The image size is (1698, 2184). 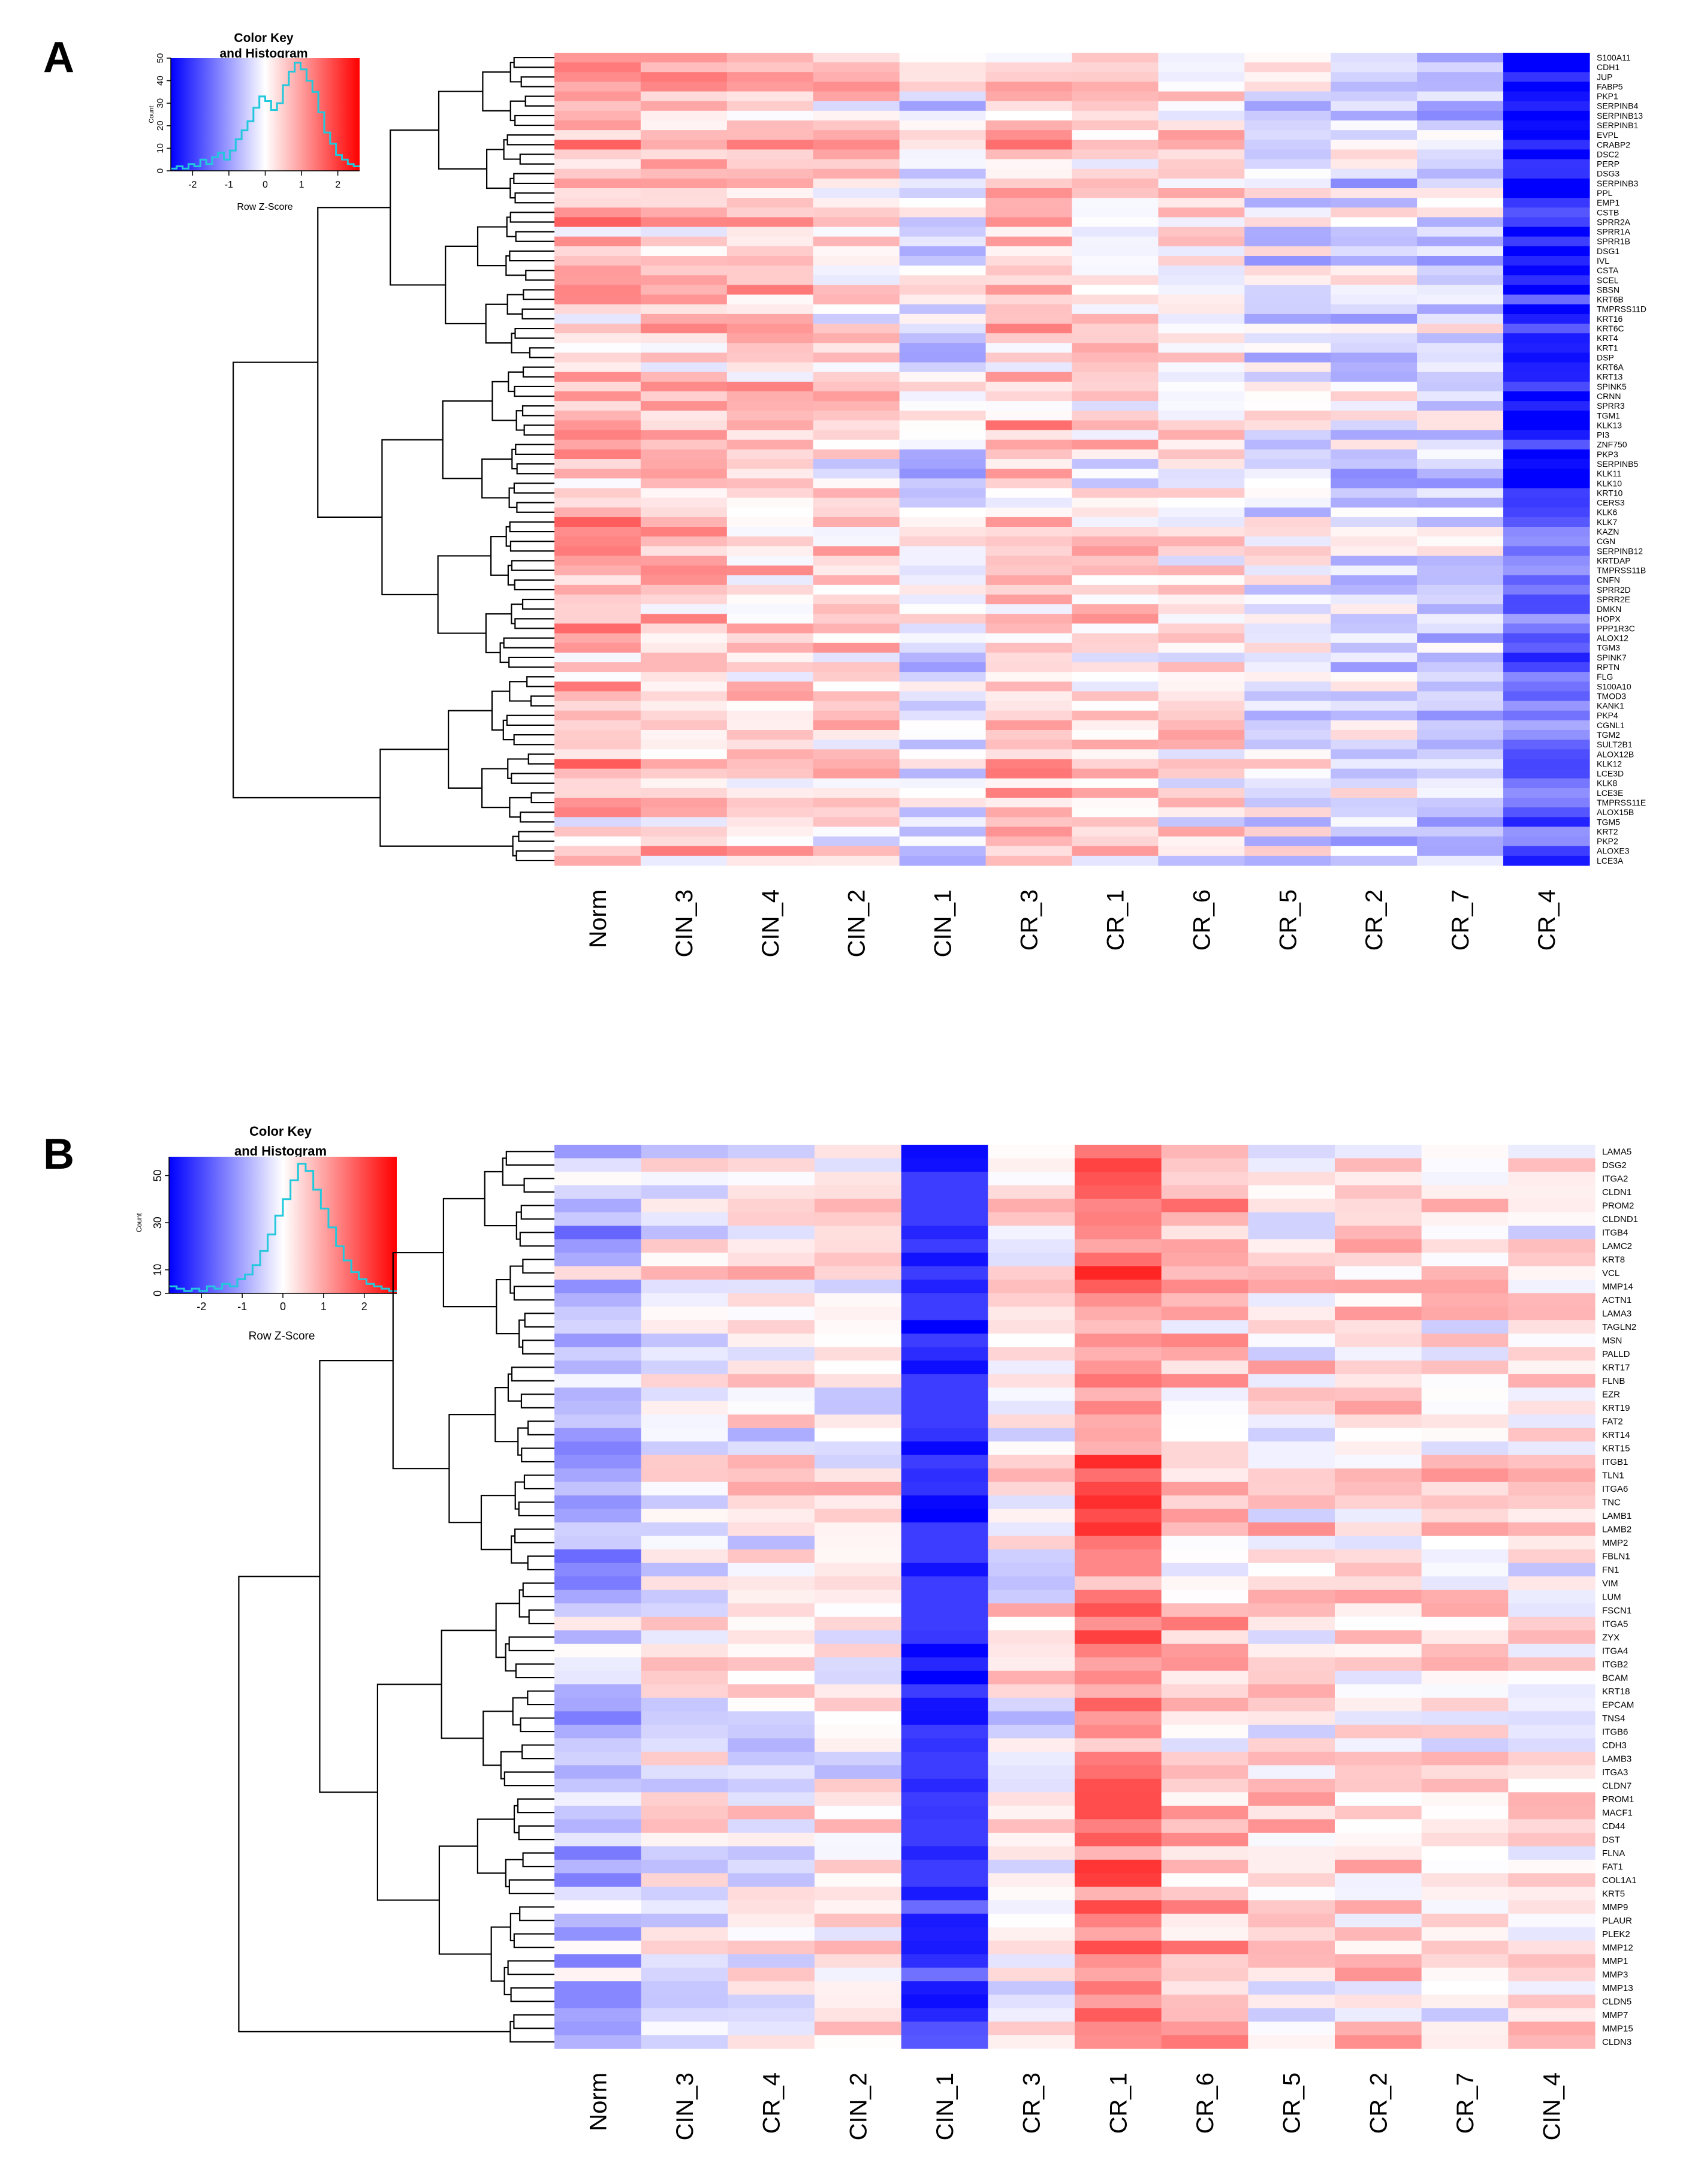 What do you see at coordinates (1613, 851) in the screenshot?
I see `row-label: ALOXE3` at bounding box center [1613, 851].